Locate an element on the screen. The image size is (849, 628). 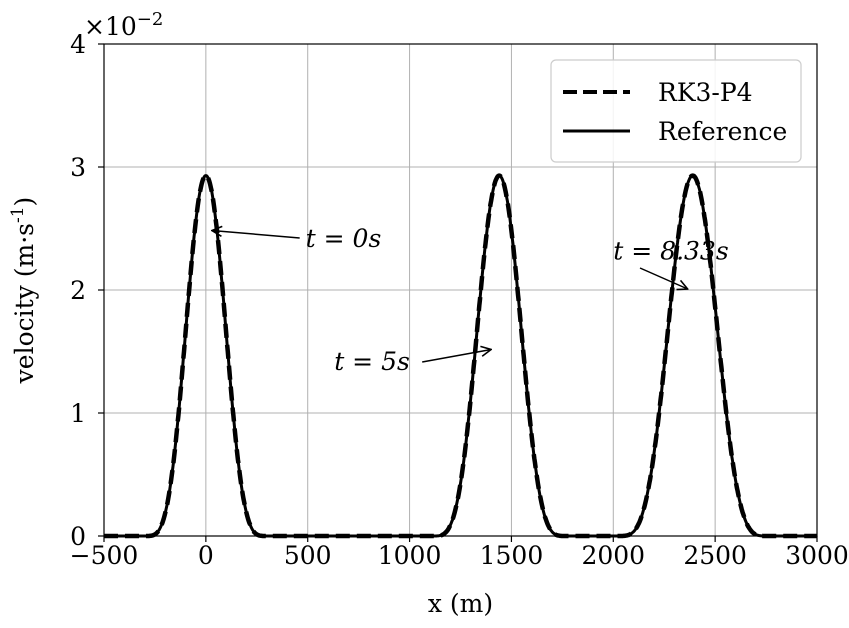
y-scale-base: ×10 is located at coordinates (110, 26).